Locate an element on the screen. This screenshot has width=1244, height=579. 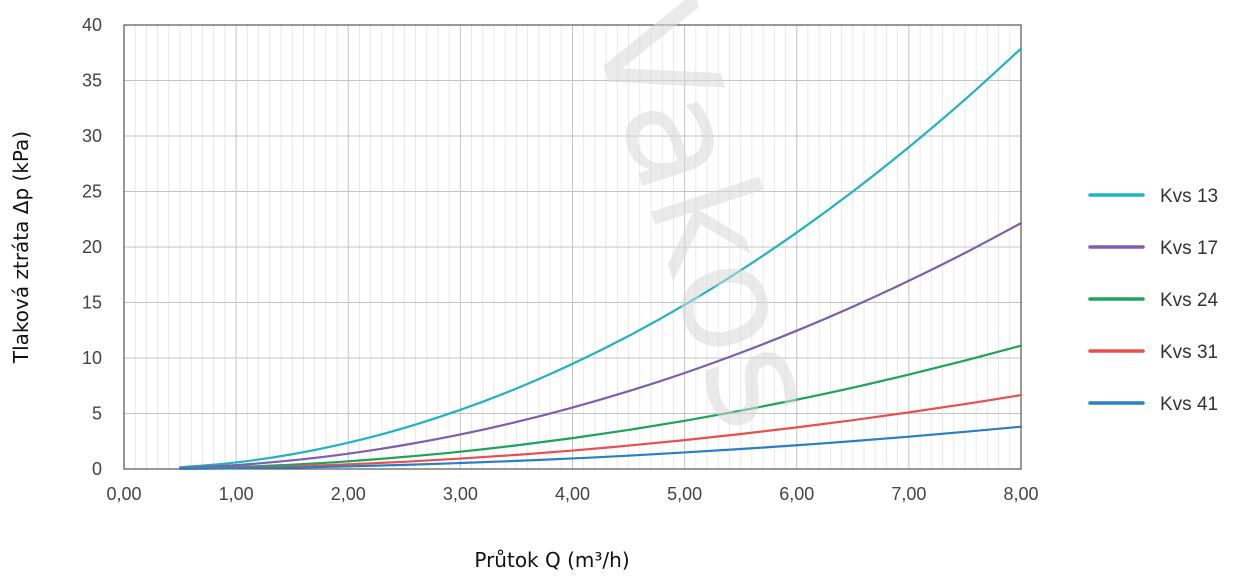
y-axis-title: Tlaková ztráta Δp (kPa) is located at coordinates (21, 247).